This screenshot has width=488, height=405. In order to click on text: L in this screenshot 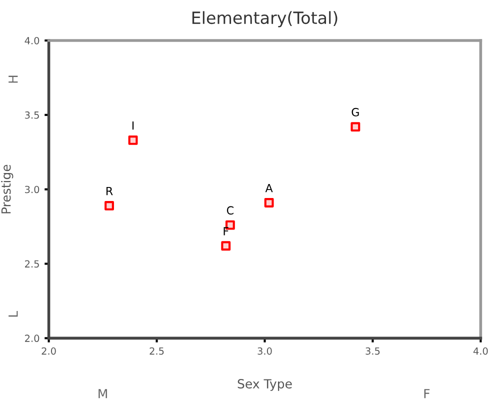, I will do `click(13, 313)`.